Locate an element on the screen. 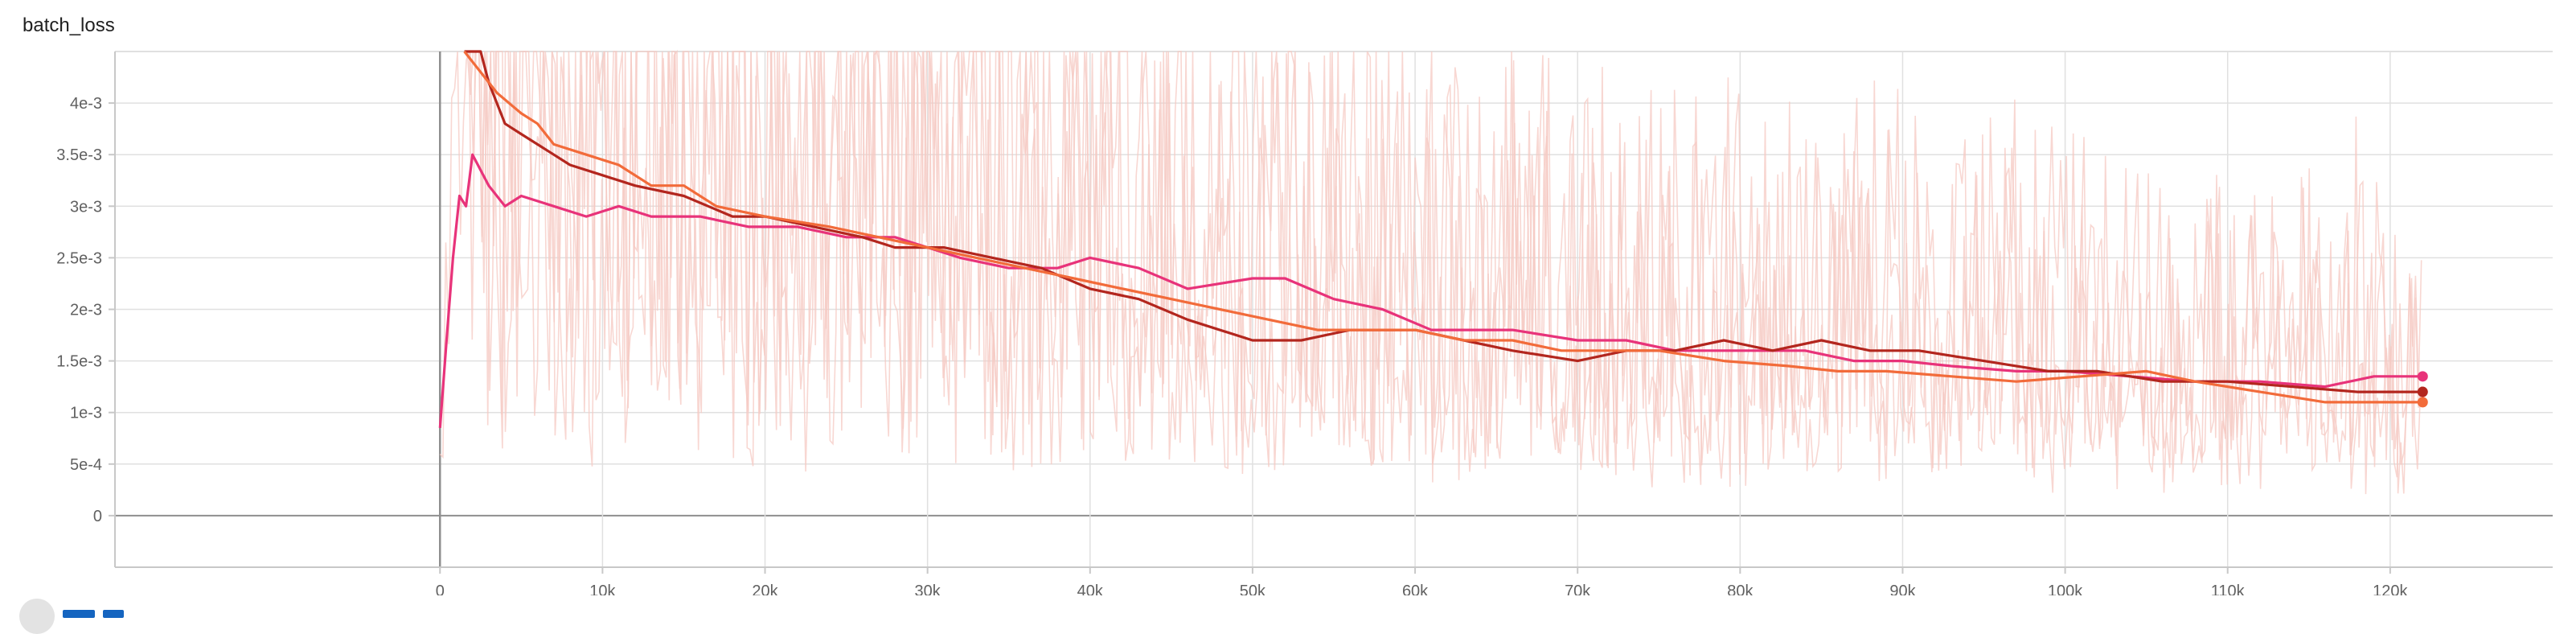  x-tick-label: 50k is located at coordinates (1253, 589).